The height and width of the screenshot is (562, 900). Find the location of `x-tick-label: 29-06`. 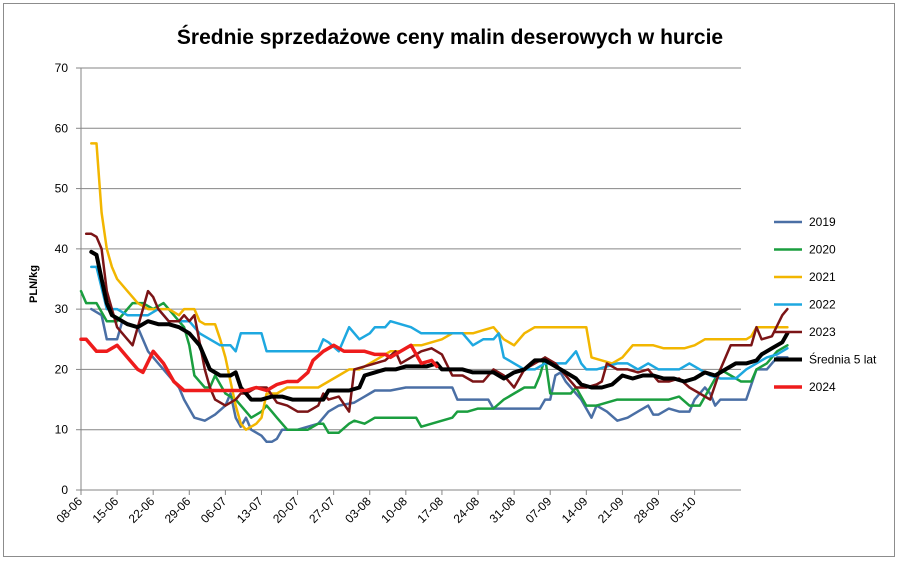

x-tick-label: 29-06 is located at coordinates (178, 510).